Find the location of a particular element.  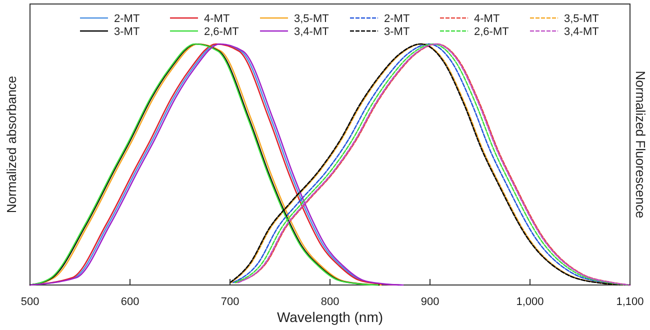

x-tick-label: 700 is located at coordinates (230, 302).